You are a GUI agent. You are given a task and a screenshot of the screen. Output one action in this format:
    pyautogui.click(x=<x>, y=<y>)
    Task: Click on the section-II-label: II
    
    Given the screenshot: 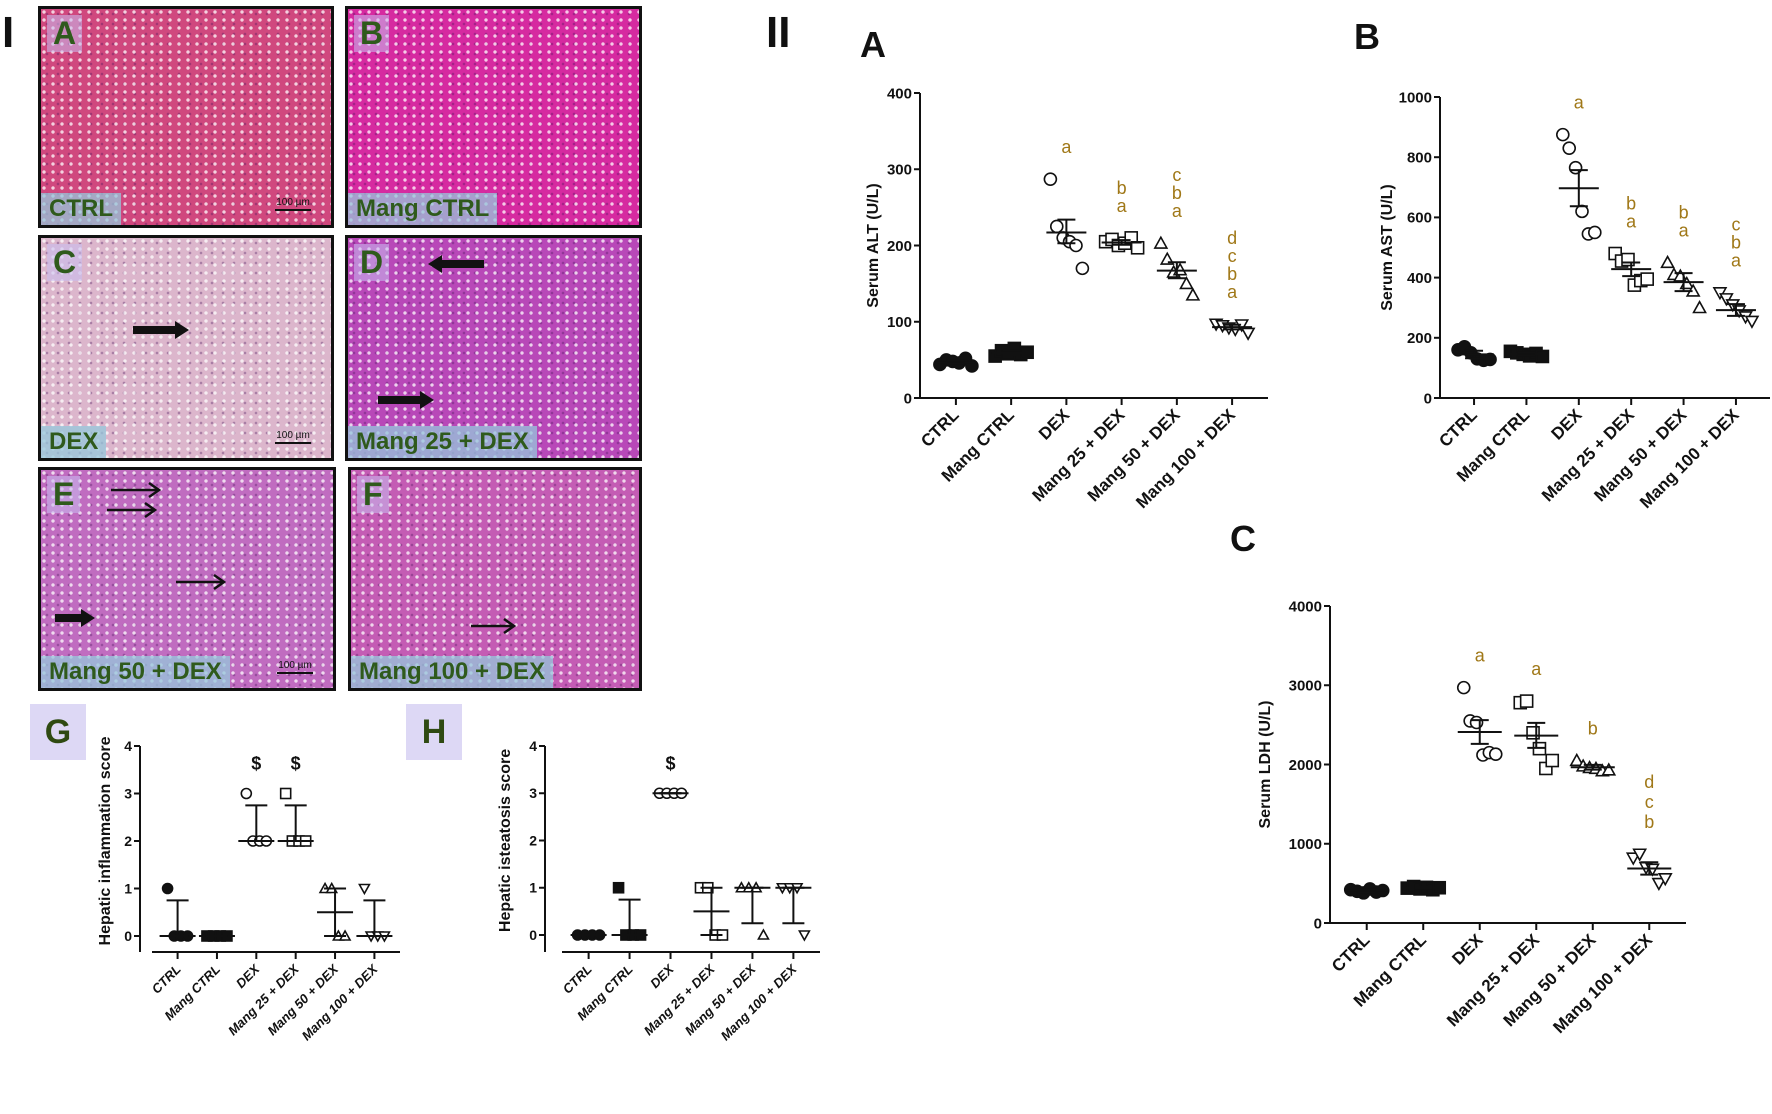 What is the action you would take?
    pyautogui.click(x=778, y=32)
    